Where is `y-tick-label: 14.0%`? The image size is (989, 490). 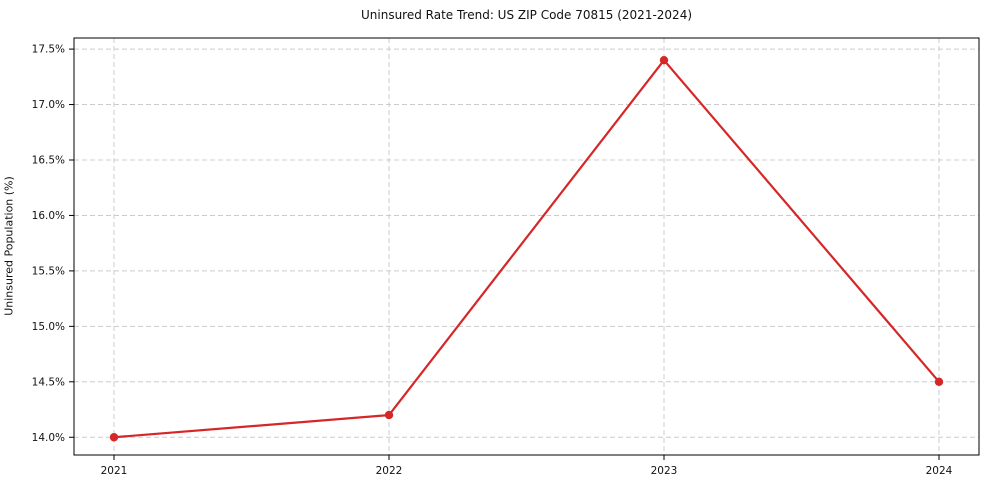 y-tick-label: 14.0% is located at coordinates (48, 438).